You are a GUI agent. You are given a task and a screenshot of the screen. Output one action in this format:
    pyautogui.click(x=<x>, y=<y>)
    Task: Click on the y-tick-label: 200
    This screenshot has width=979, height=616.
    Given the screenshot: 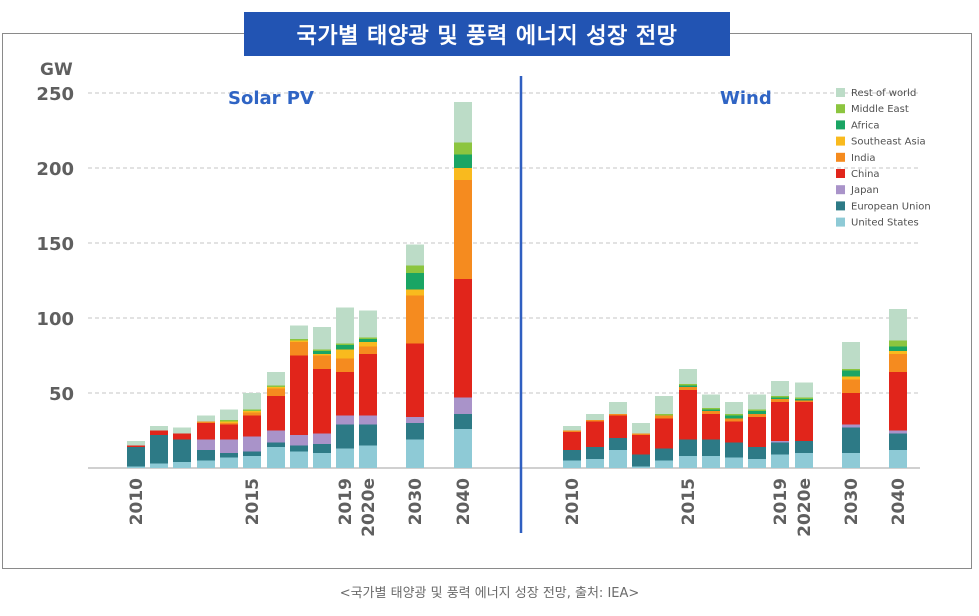 What is the action you would take?
    pyautogui.click(x=55, y=169)
    